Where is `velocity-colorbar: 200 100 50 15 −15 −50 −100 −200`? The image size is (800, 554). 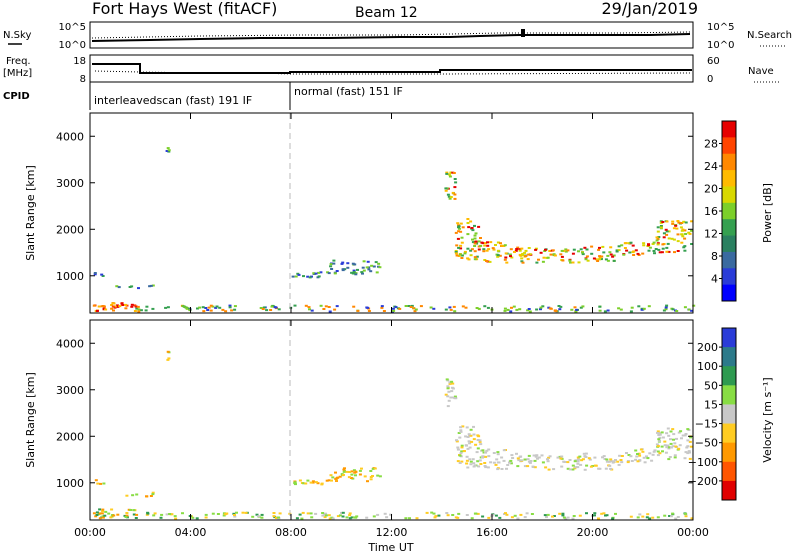 velocity-colorbar: 200 100 50 15 −15 −50 −100 −200 is located at coordinates (712, 414).